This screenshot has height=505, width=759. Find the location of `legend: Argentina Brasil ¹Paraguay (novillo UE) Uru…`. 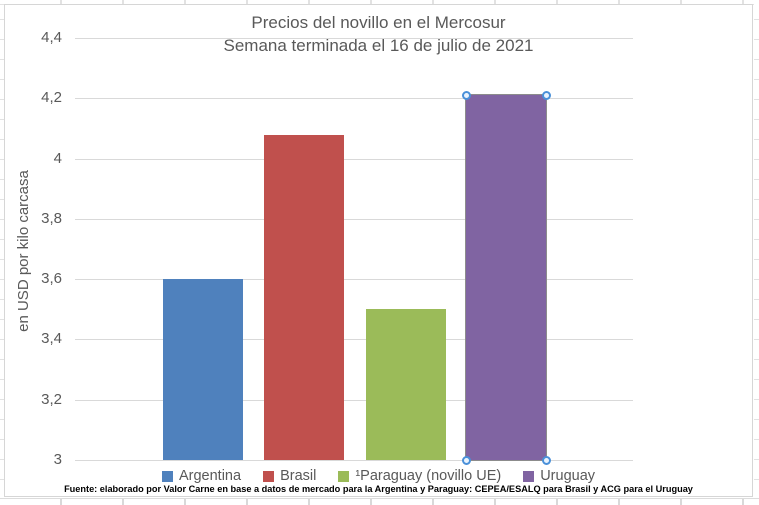

legend: Argentina Brasil ¹Paraguay (novillo UE) Uru… is located at coordinates (378, 476).